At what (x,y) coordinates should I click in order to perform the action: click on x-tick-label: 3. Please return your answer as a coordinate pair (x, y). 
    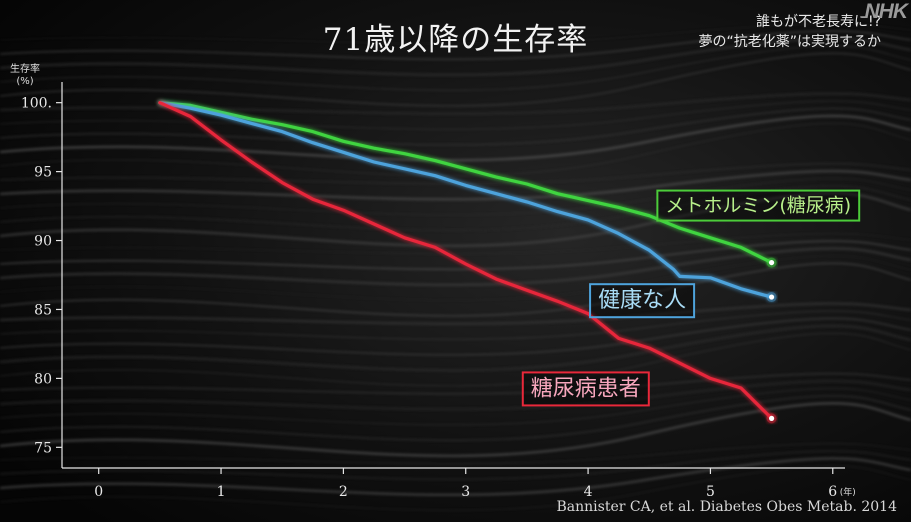
    Looking at the image, I should click on (465, 492).